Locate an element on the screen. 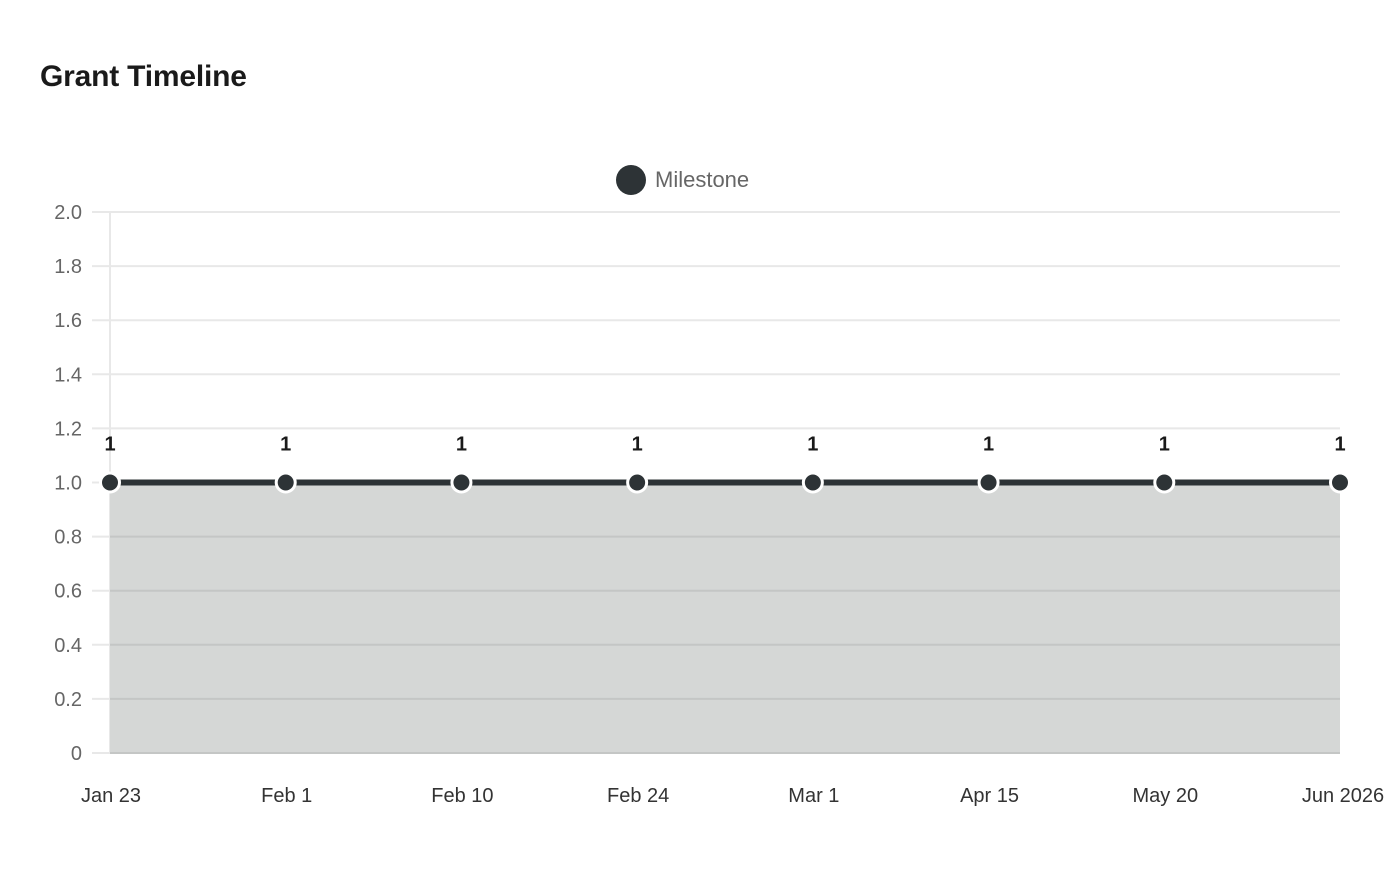 The width and height of the screenshot is (1400, 880). legend-item-milestone: Milestone is located at coordinates (682, 180).